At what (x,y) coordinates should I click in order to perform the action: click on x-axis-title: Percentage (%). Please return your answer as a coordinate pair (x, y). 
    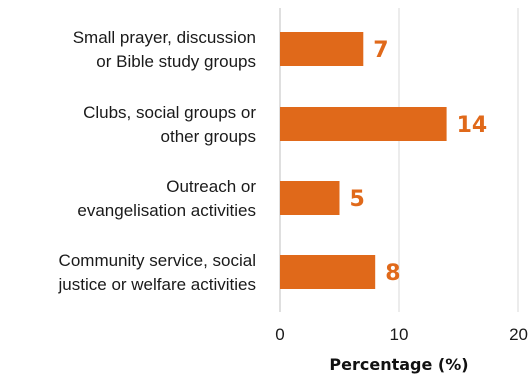
    Looking at the image, I should click on (398, 364).